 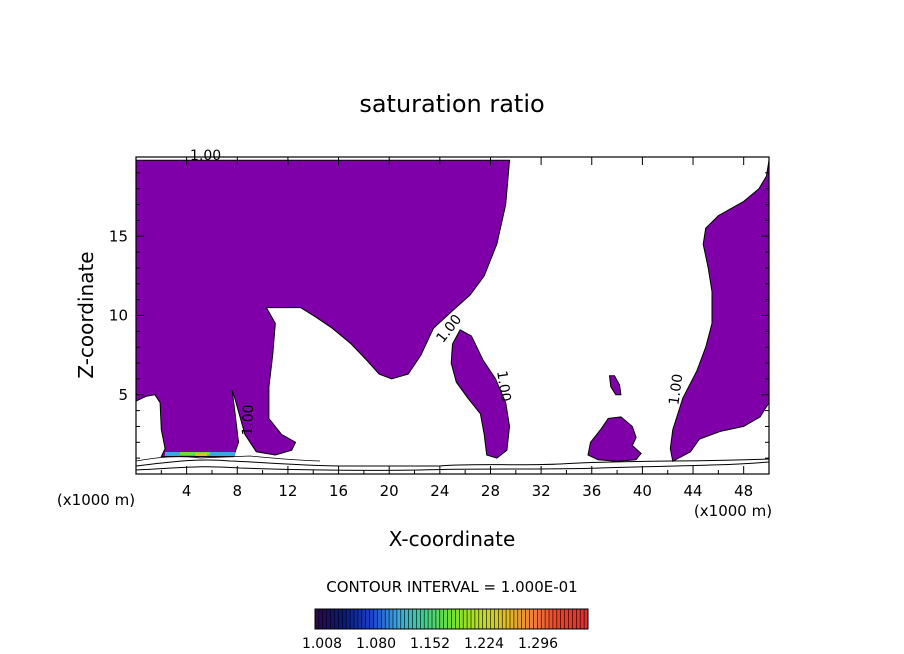 I want to click on colorbar, so click(x=451, y=619).